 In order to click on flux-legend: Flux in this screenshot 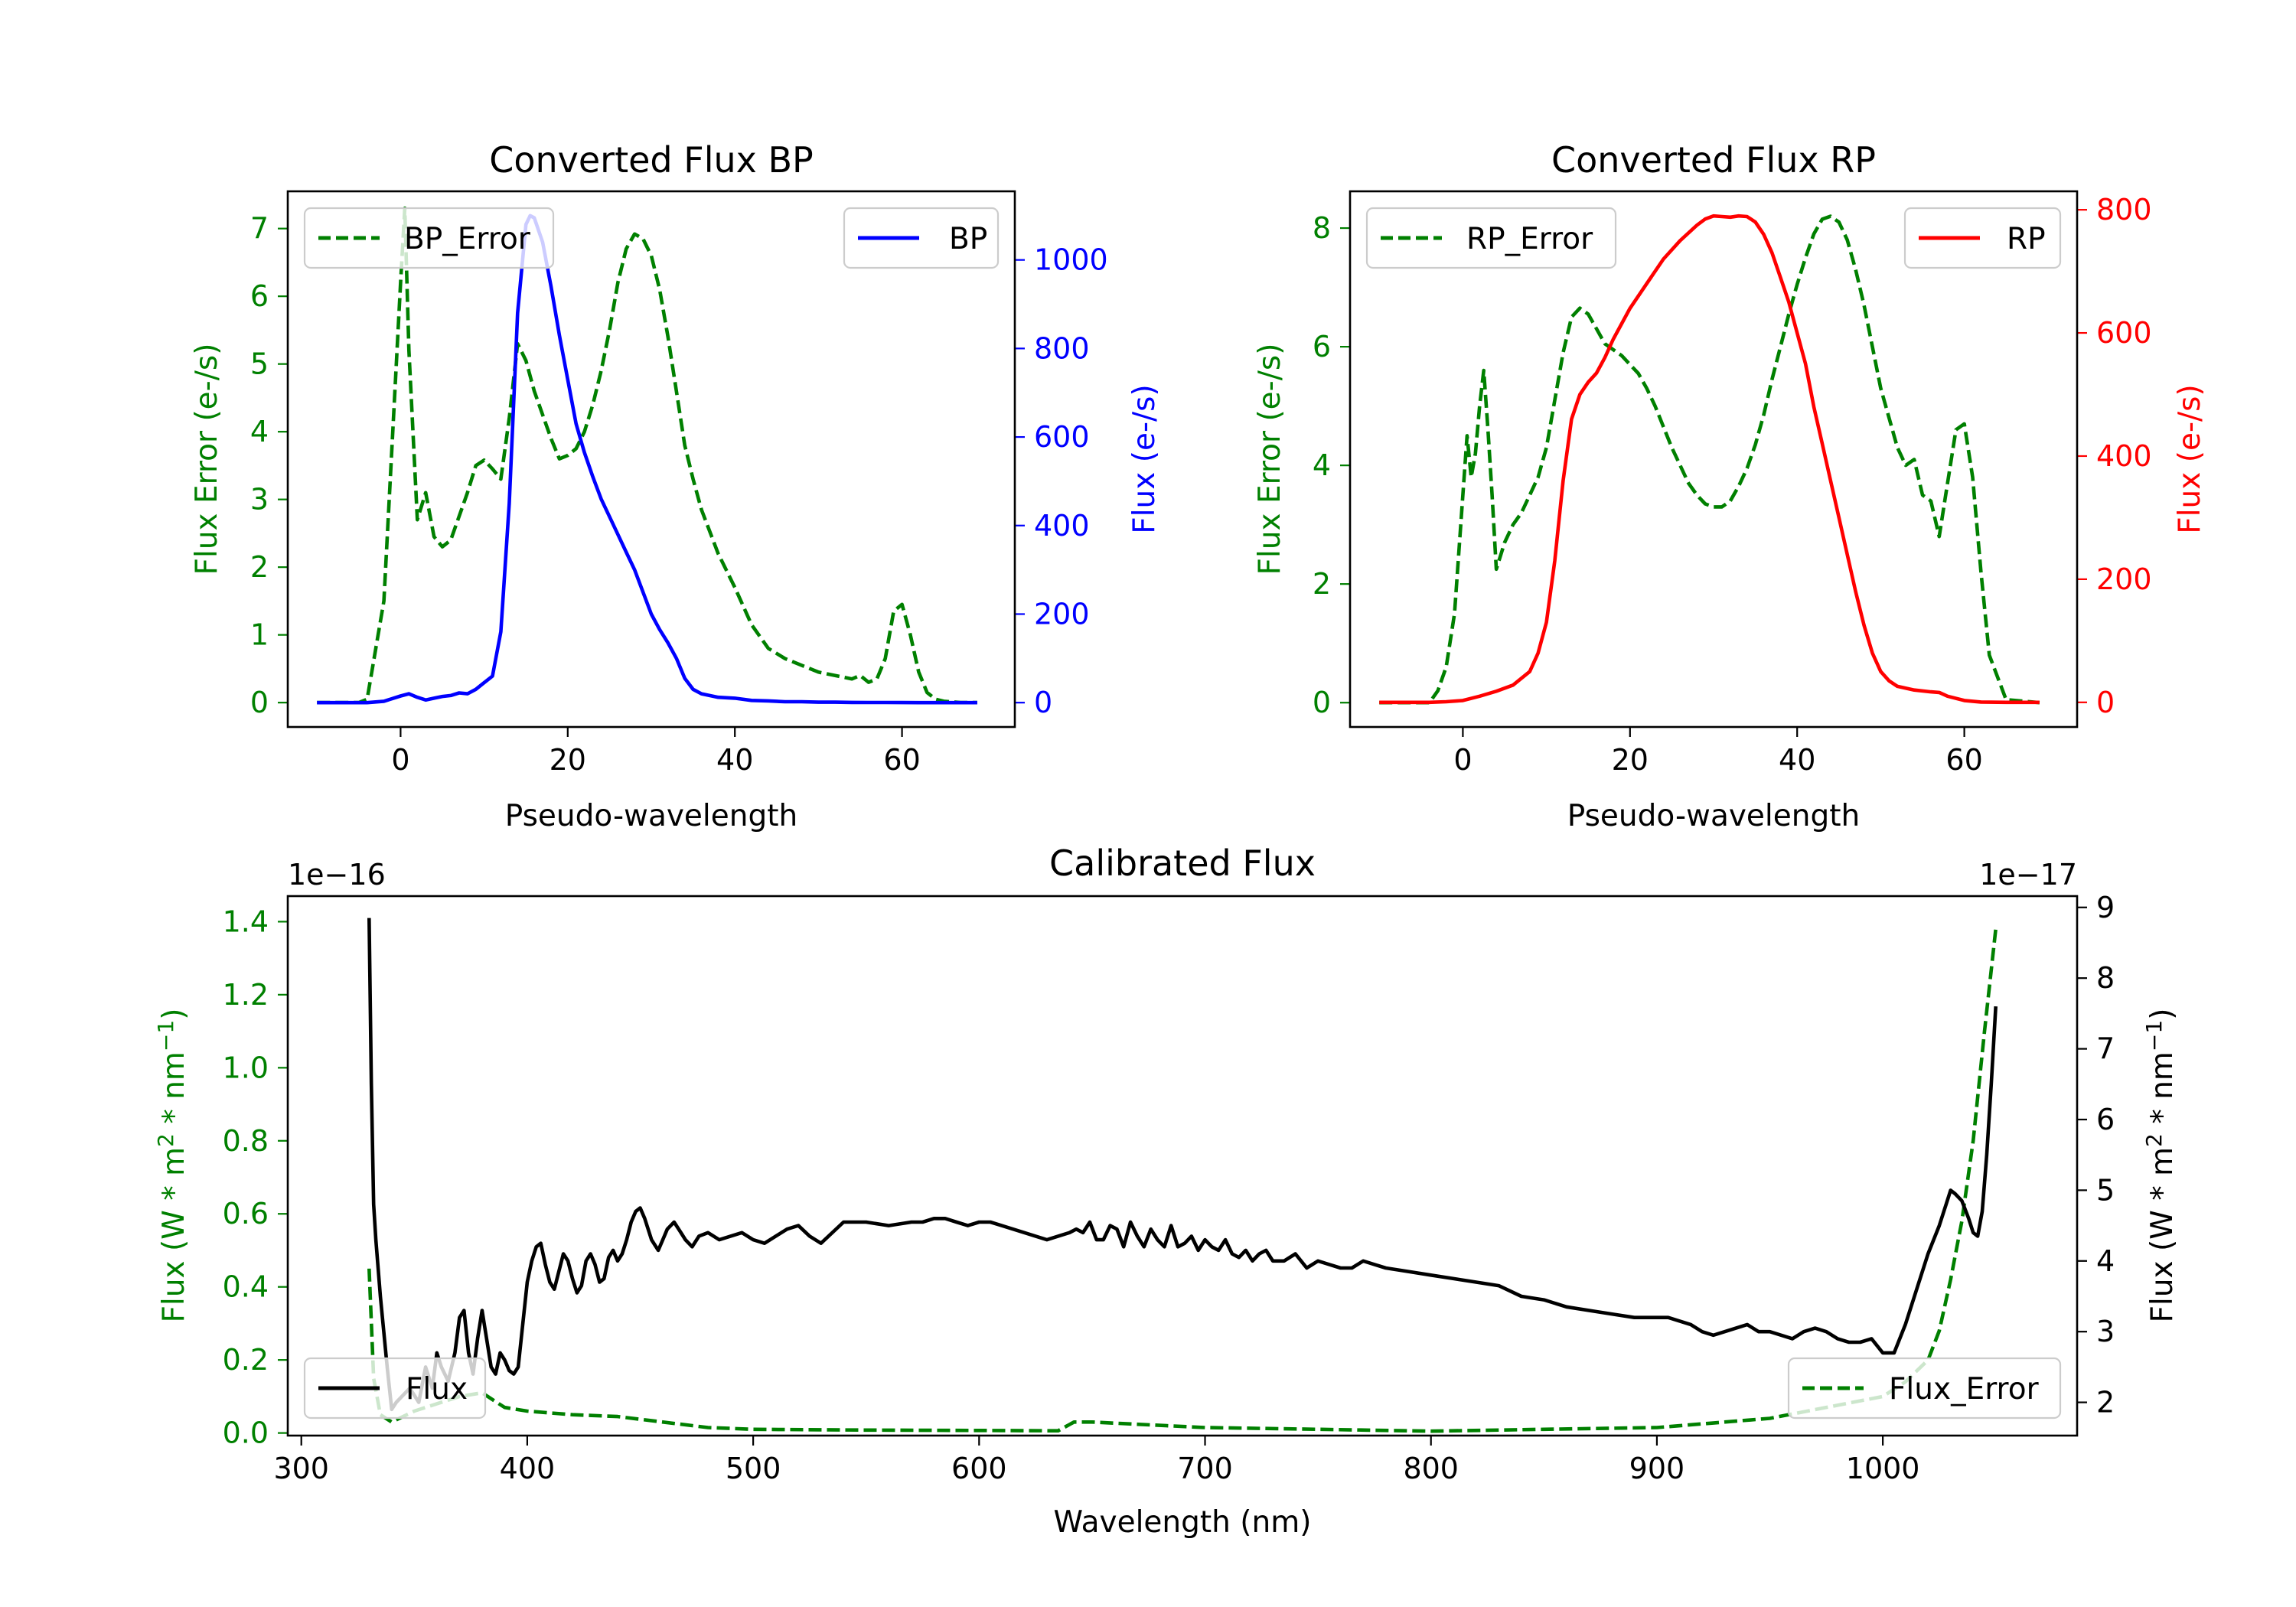, I will do `click(395, 1388)`.